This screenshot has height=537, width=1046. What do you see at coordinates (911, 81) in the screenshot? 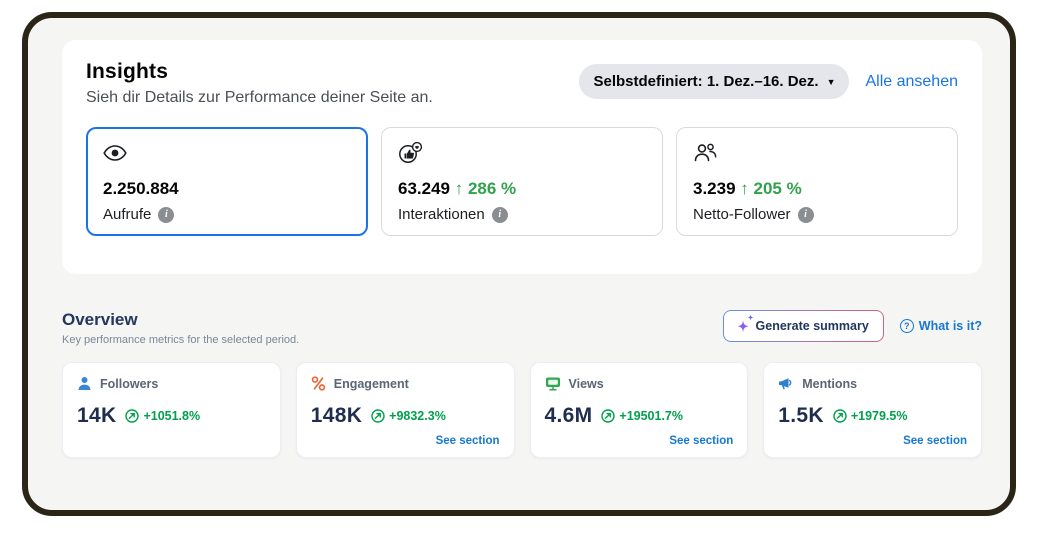
I see `see-all-link: Alle ansehen` at bounding box center [911, 81].